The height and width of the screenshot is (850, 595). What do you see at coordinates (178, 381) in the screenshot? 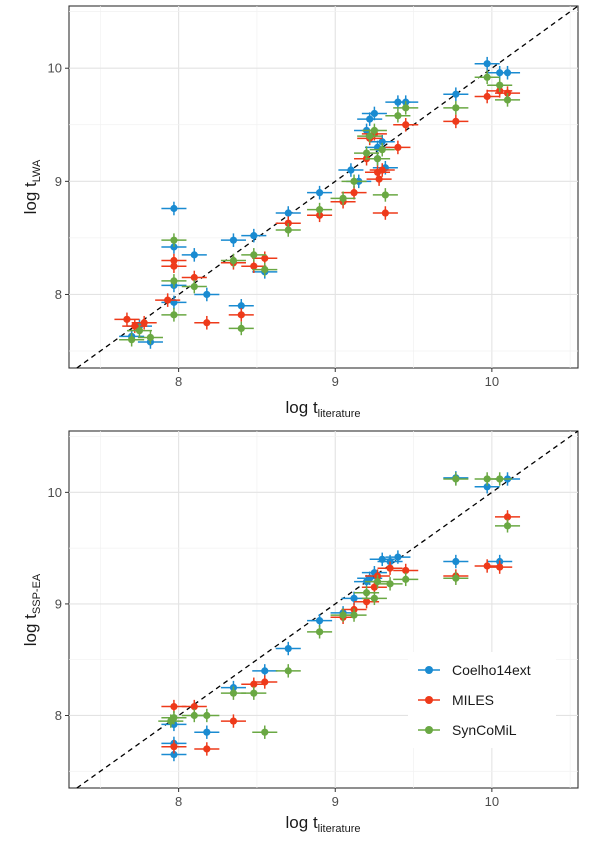
I see `x-tick-label: 8` at bounding box center [178, 381].